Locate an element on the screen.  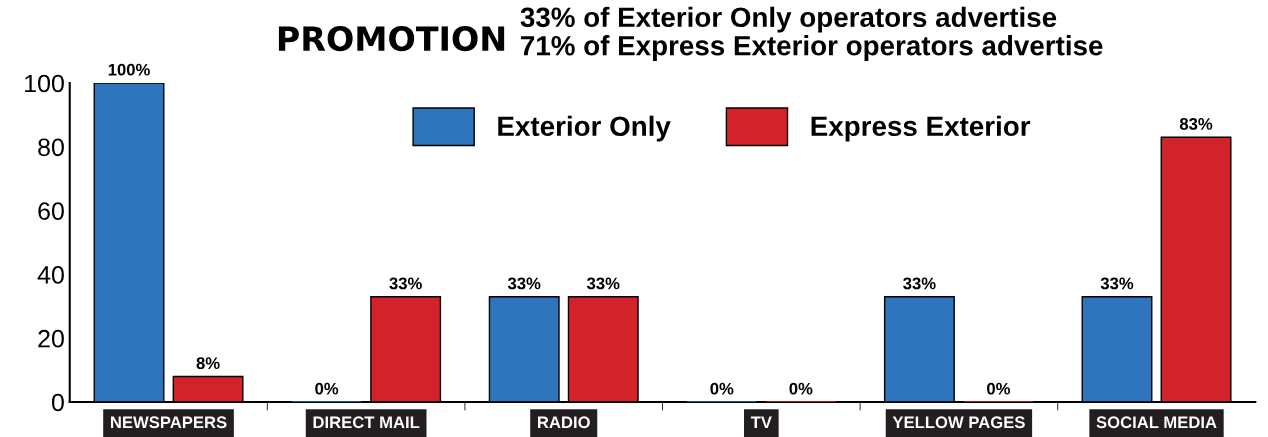
data-label: 83% is located at coordinates (1196, 124).